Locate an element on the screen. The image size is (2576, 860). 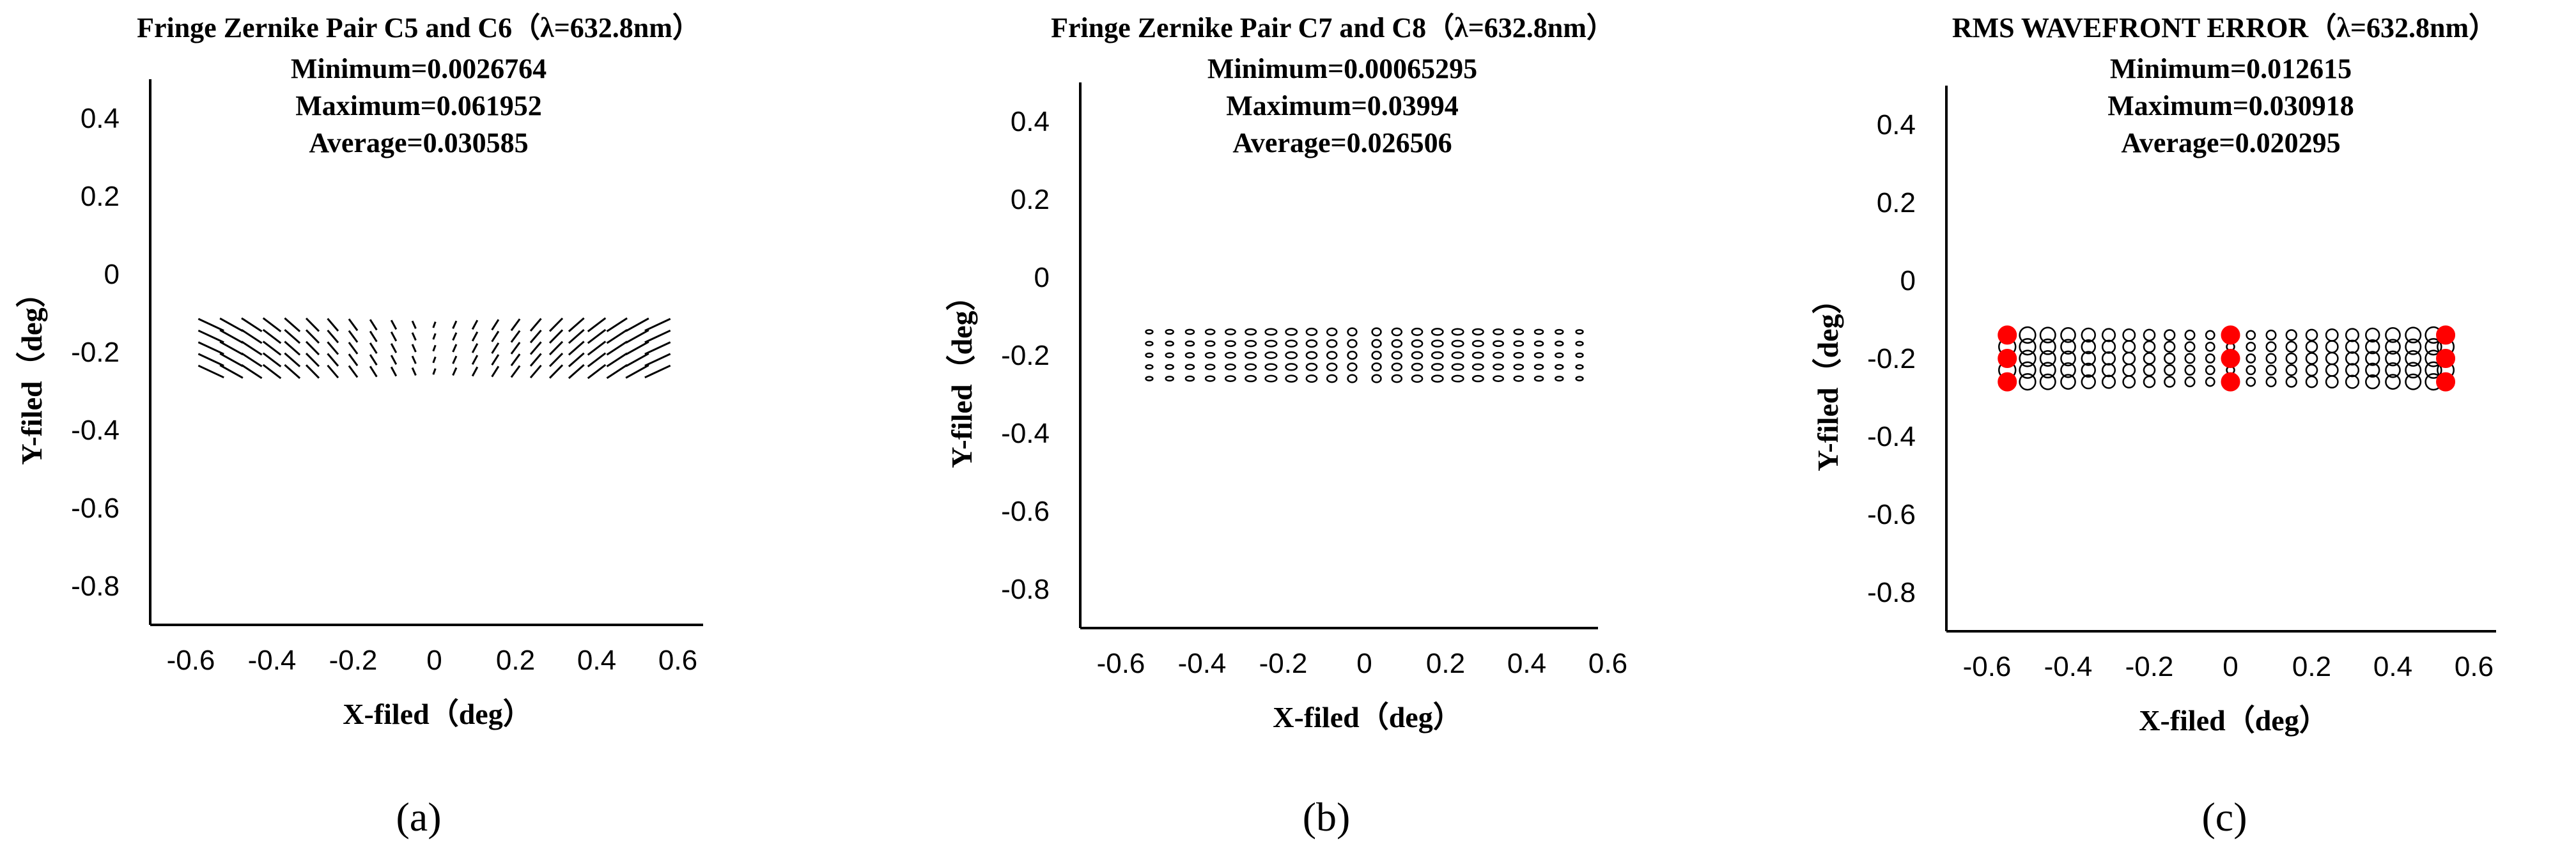
stat-line: Minimum=0.012615 is located at coordinates (2231, 68).